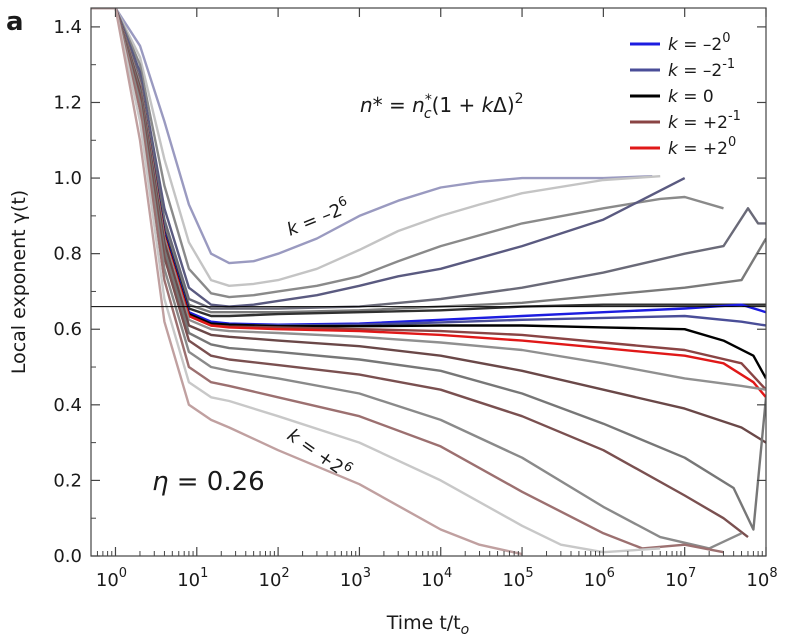  I want to click on y-axis-label: Local exponent γ(t), so click(19, 282).